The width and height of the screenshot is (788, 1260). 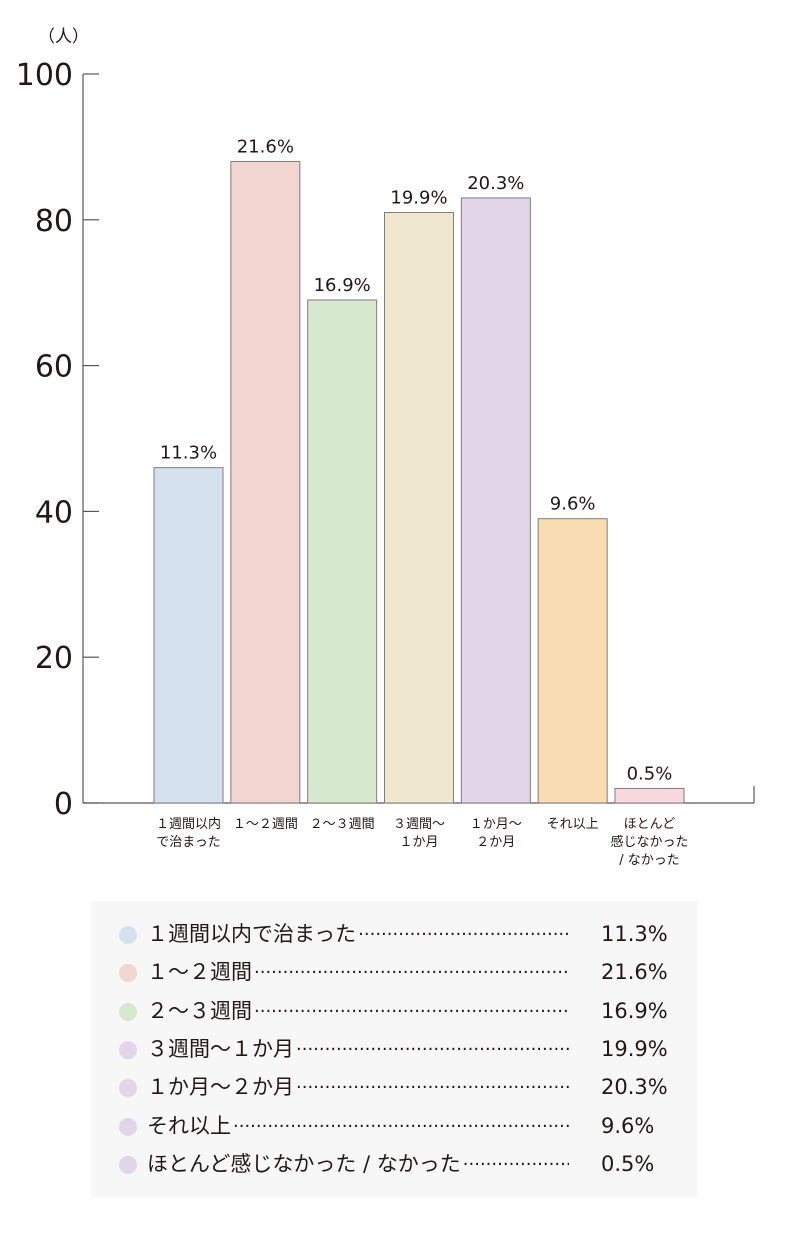 I want to click on bar-value-label: 11.3%, so click(x=188, y=453).